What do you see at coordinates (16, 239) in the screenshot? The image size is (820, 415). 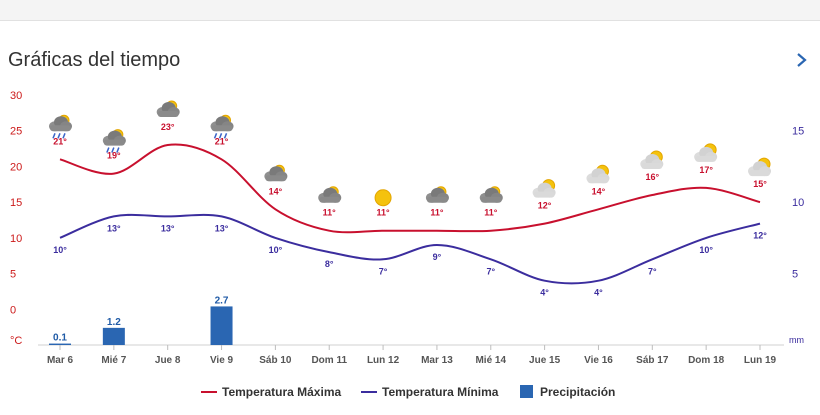 I see `y-tick-label: 10` at bounding box center [16, 239].